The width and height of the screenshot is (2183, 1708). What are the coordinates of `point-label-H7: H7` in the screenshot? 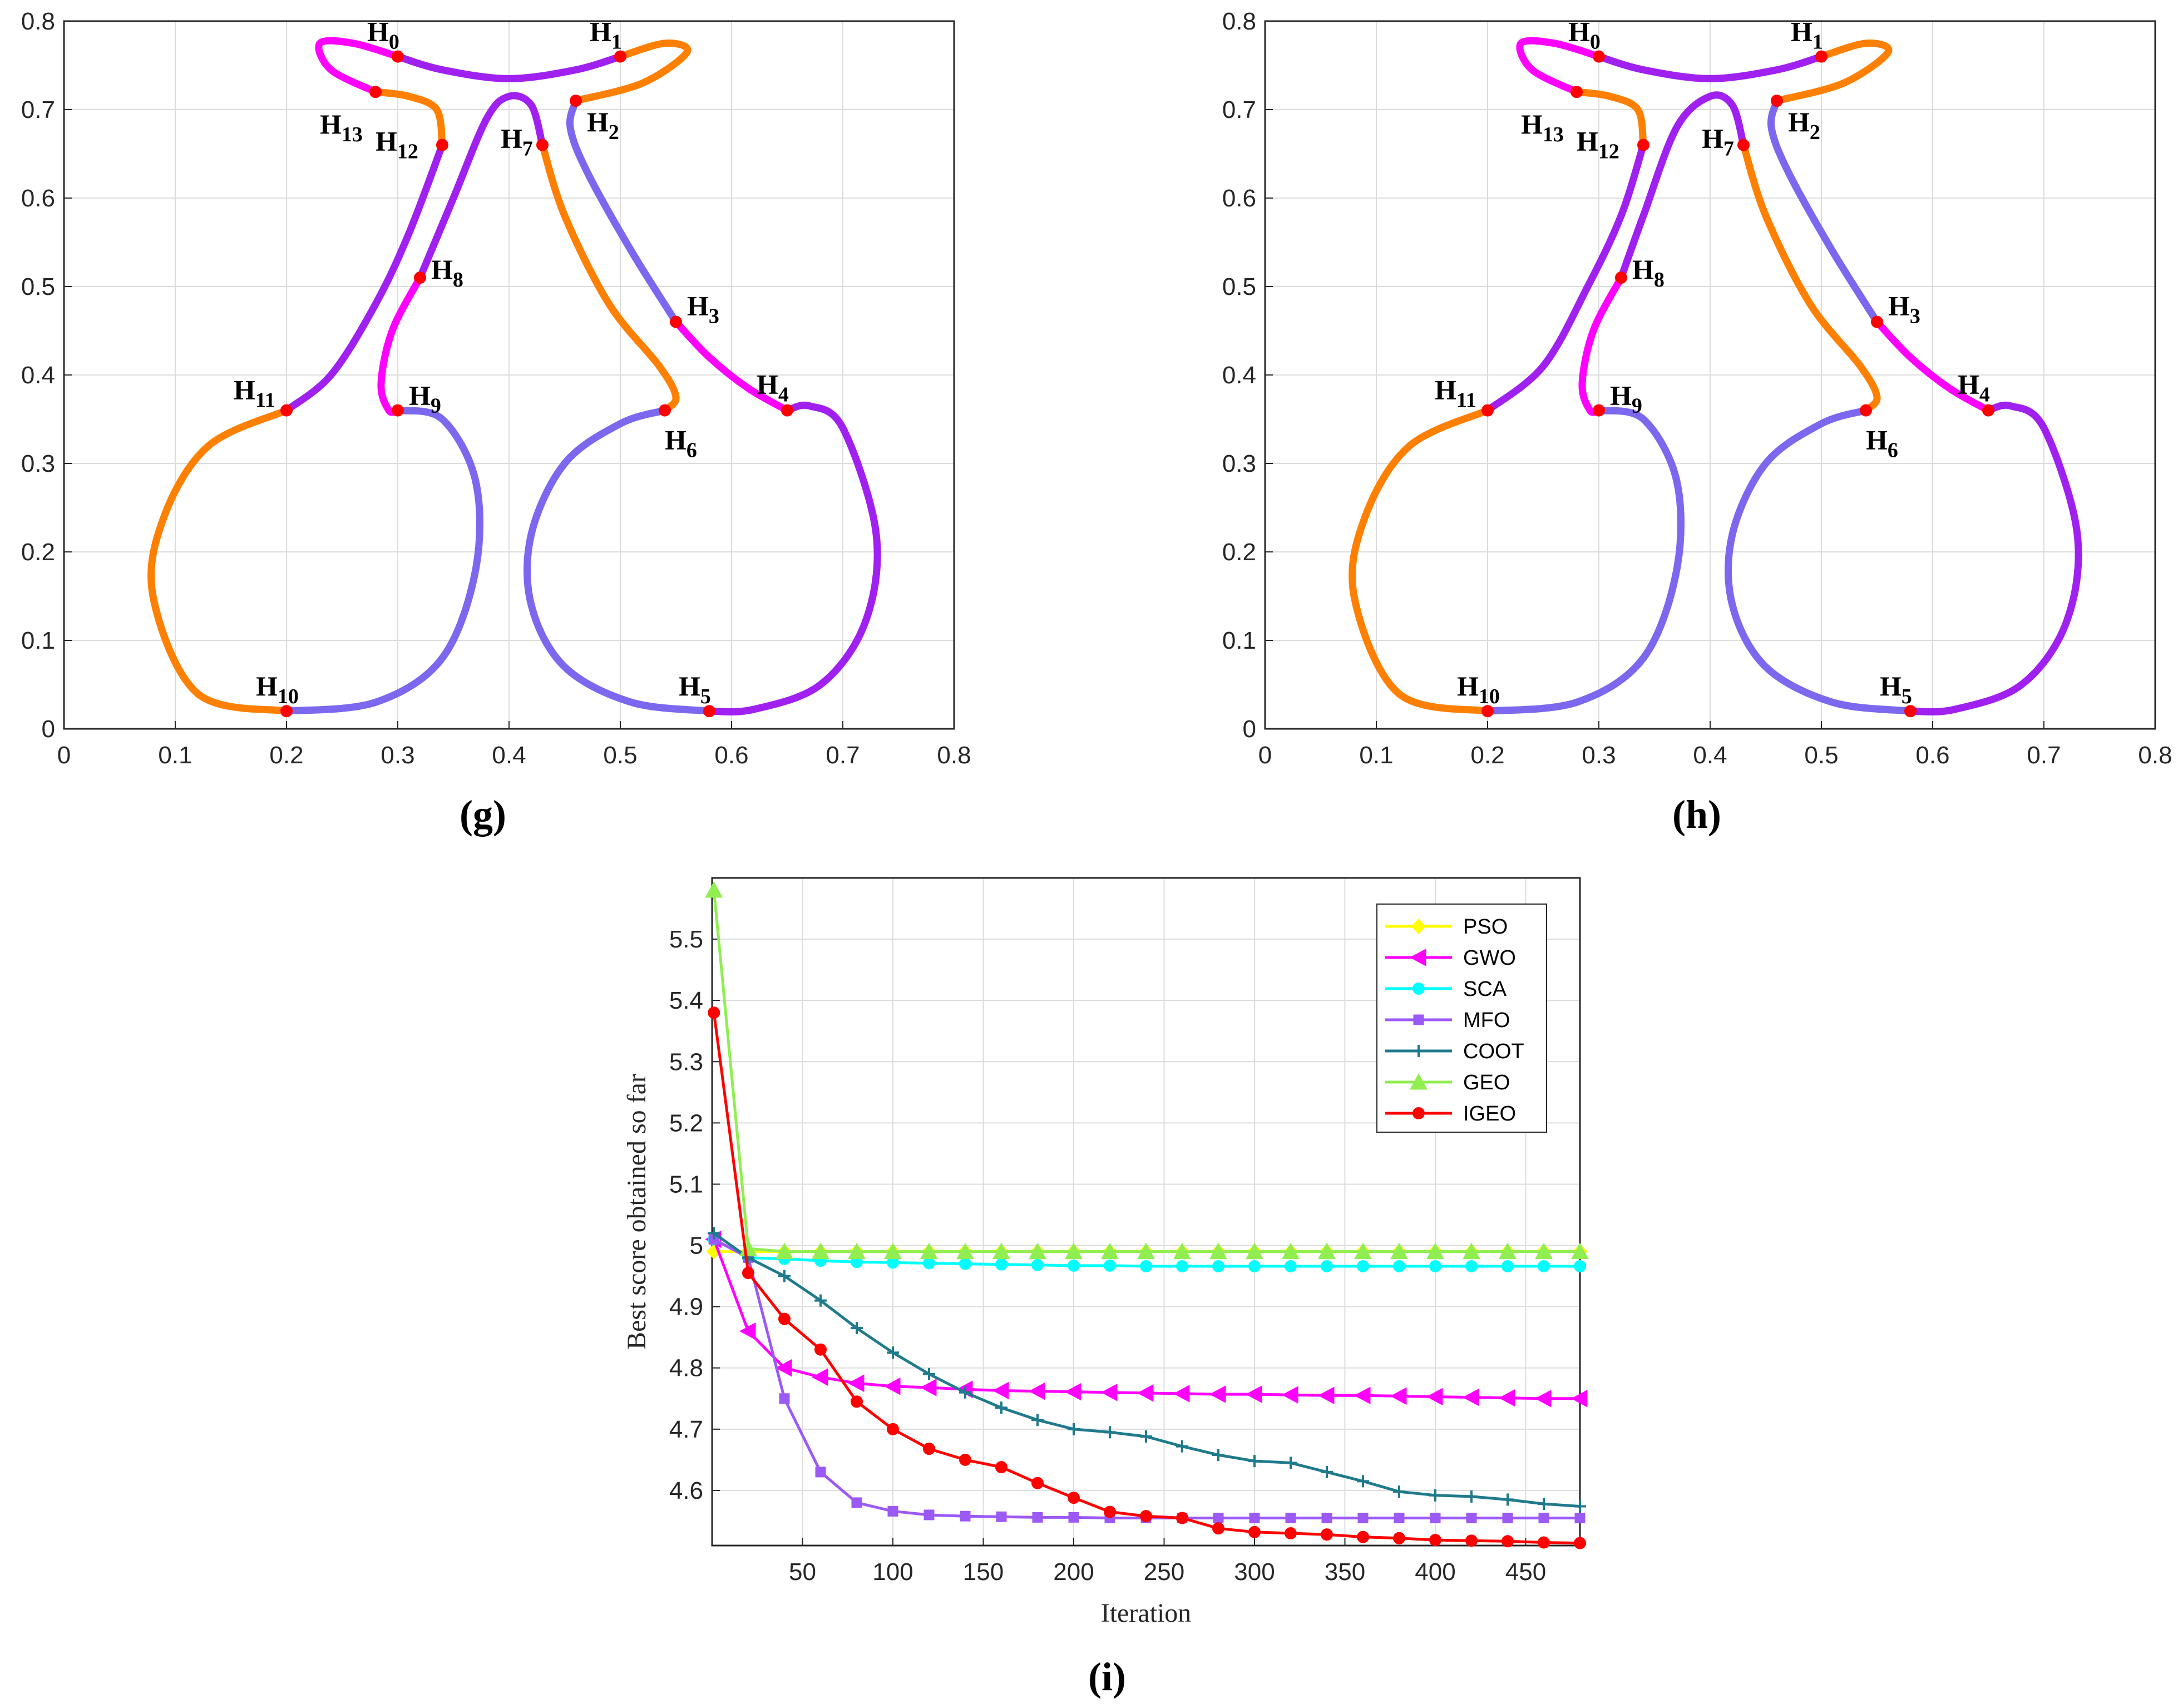 It's located at (1718, 142).